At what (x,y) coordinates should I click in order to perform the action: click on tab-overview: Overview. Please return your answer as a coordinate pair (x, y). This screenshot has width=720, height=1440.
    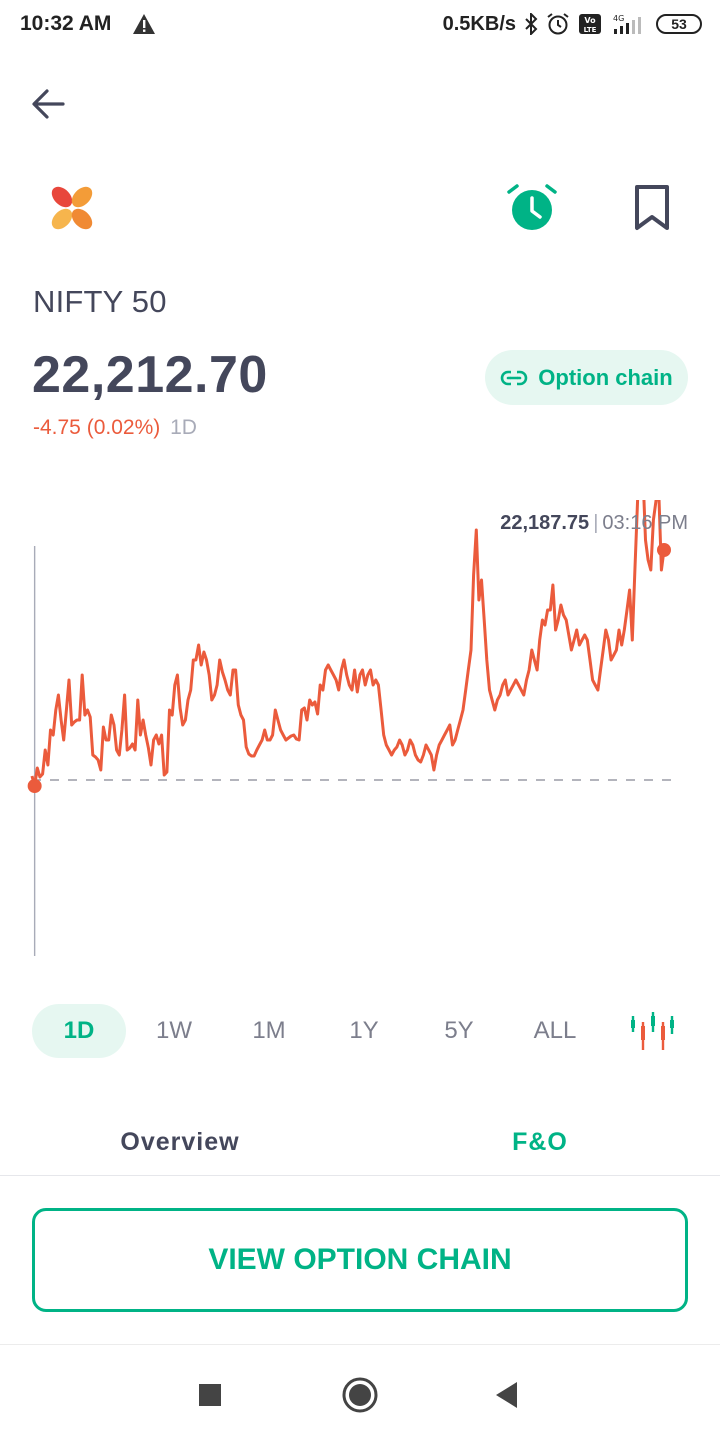
    Looking at the image, I should click on (180, 1142).